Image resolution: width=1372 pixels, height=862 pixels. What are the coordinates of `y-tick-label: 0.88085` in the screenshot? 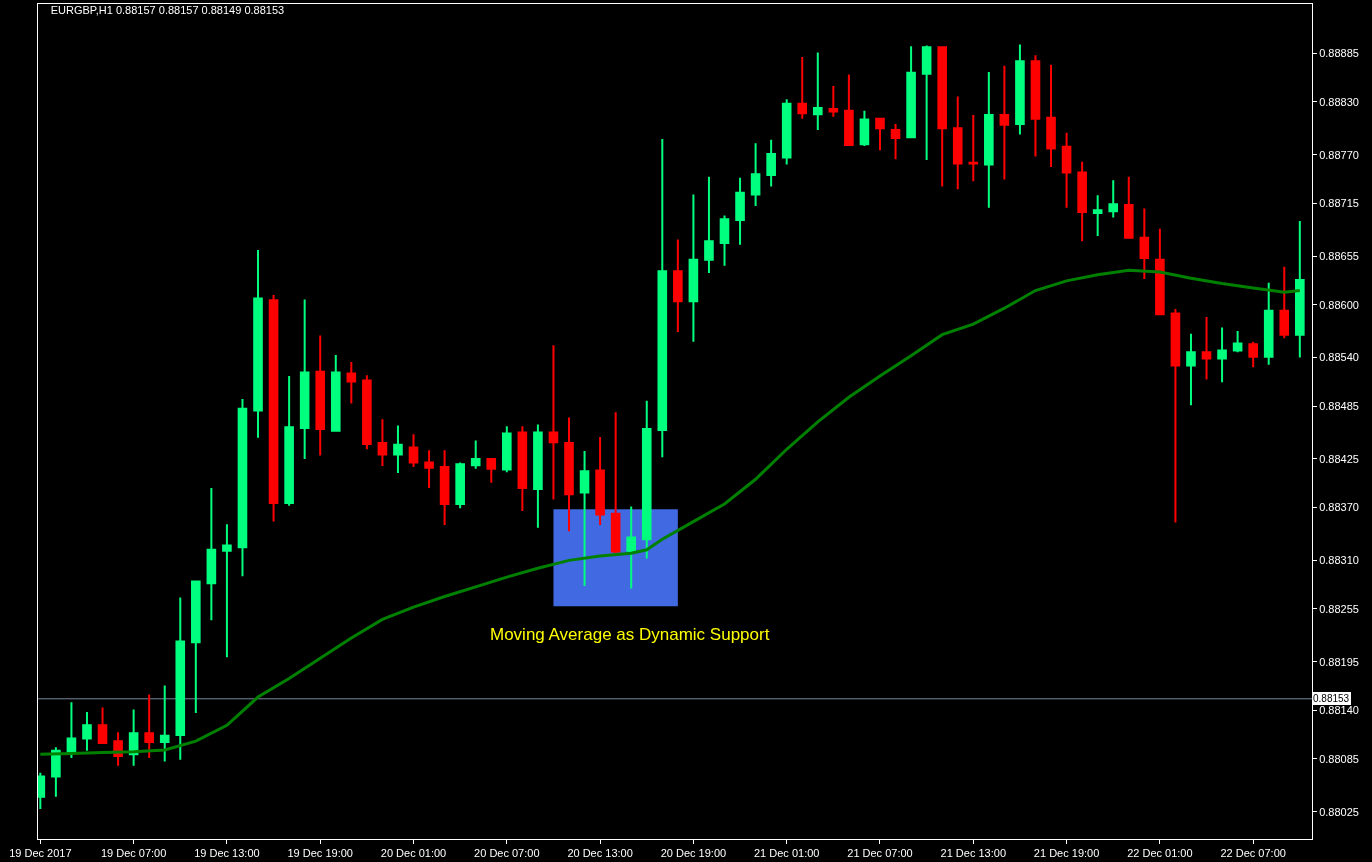 It's located at (1339, 758).